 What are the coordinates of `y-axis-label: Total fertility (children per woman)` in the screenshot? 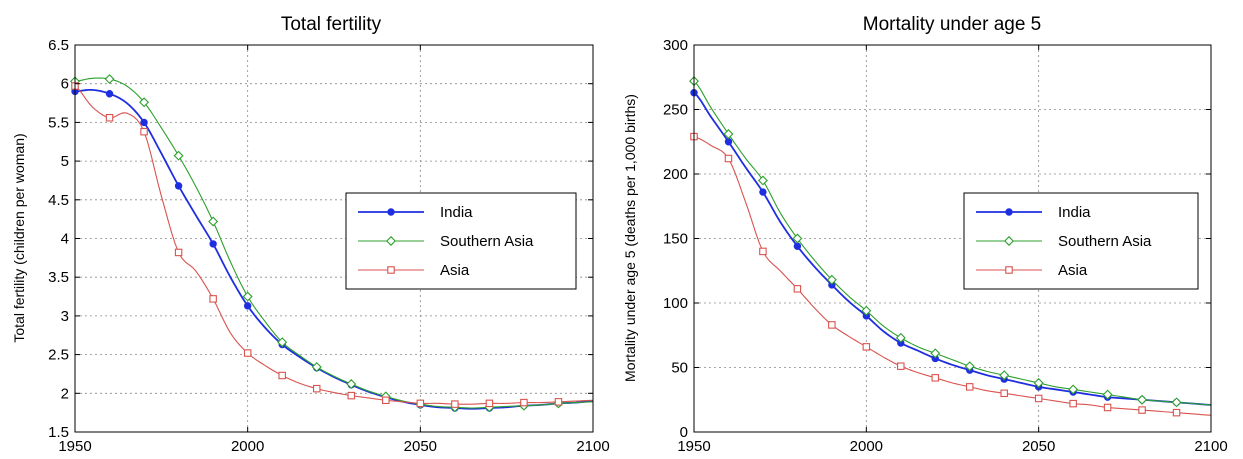 It's located at (19, 237).